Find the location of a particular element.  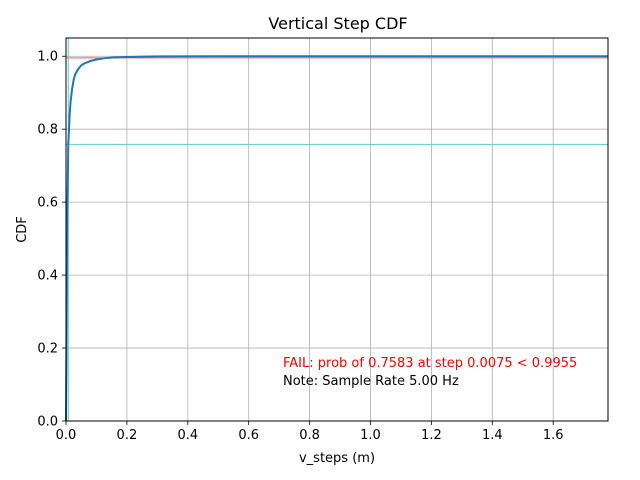

x-tick-label: 0.2 is located at coordinates (127, 435).